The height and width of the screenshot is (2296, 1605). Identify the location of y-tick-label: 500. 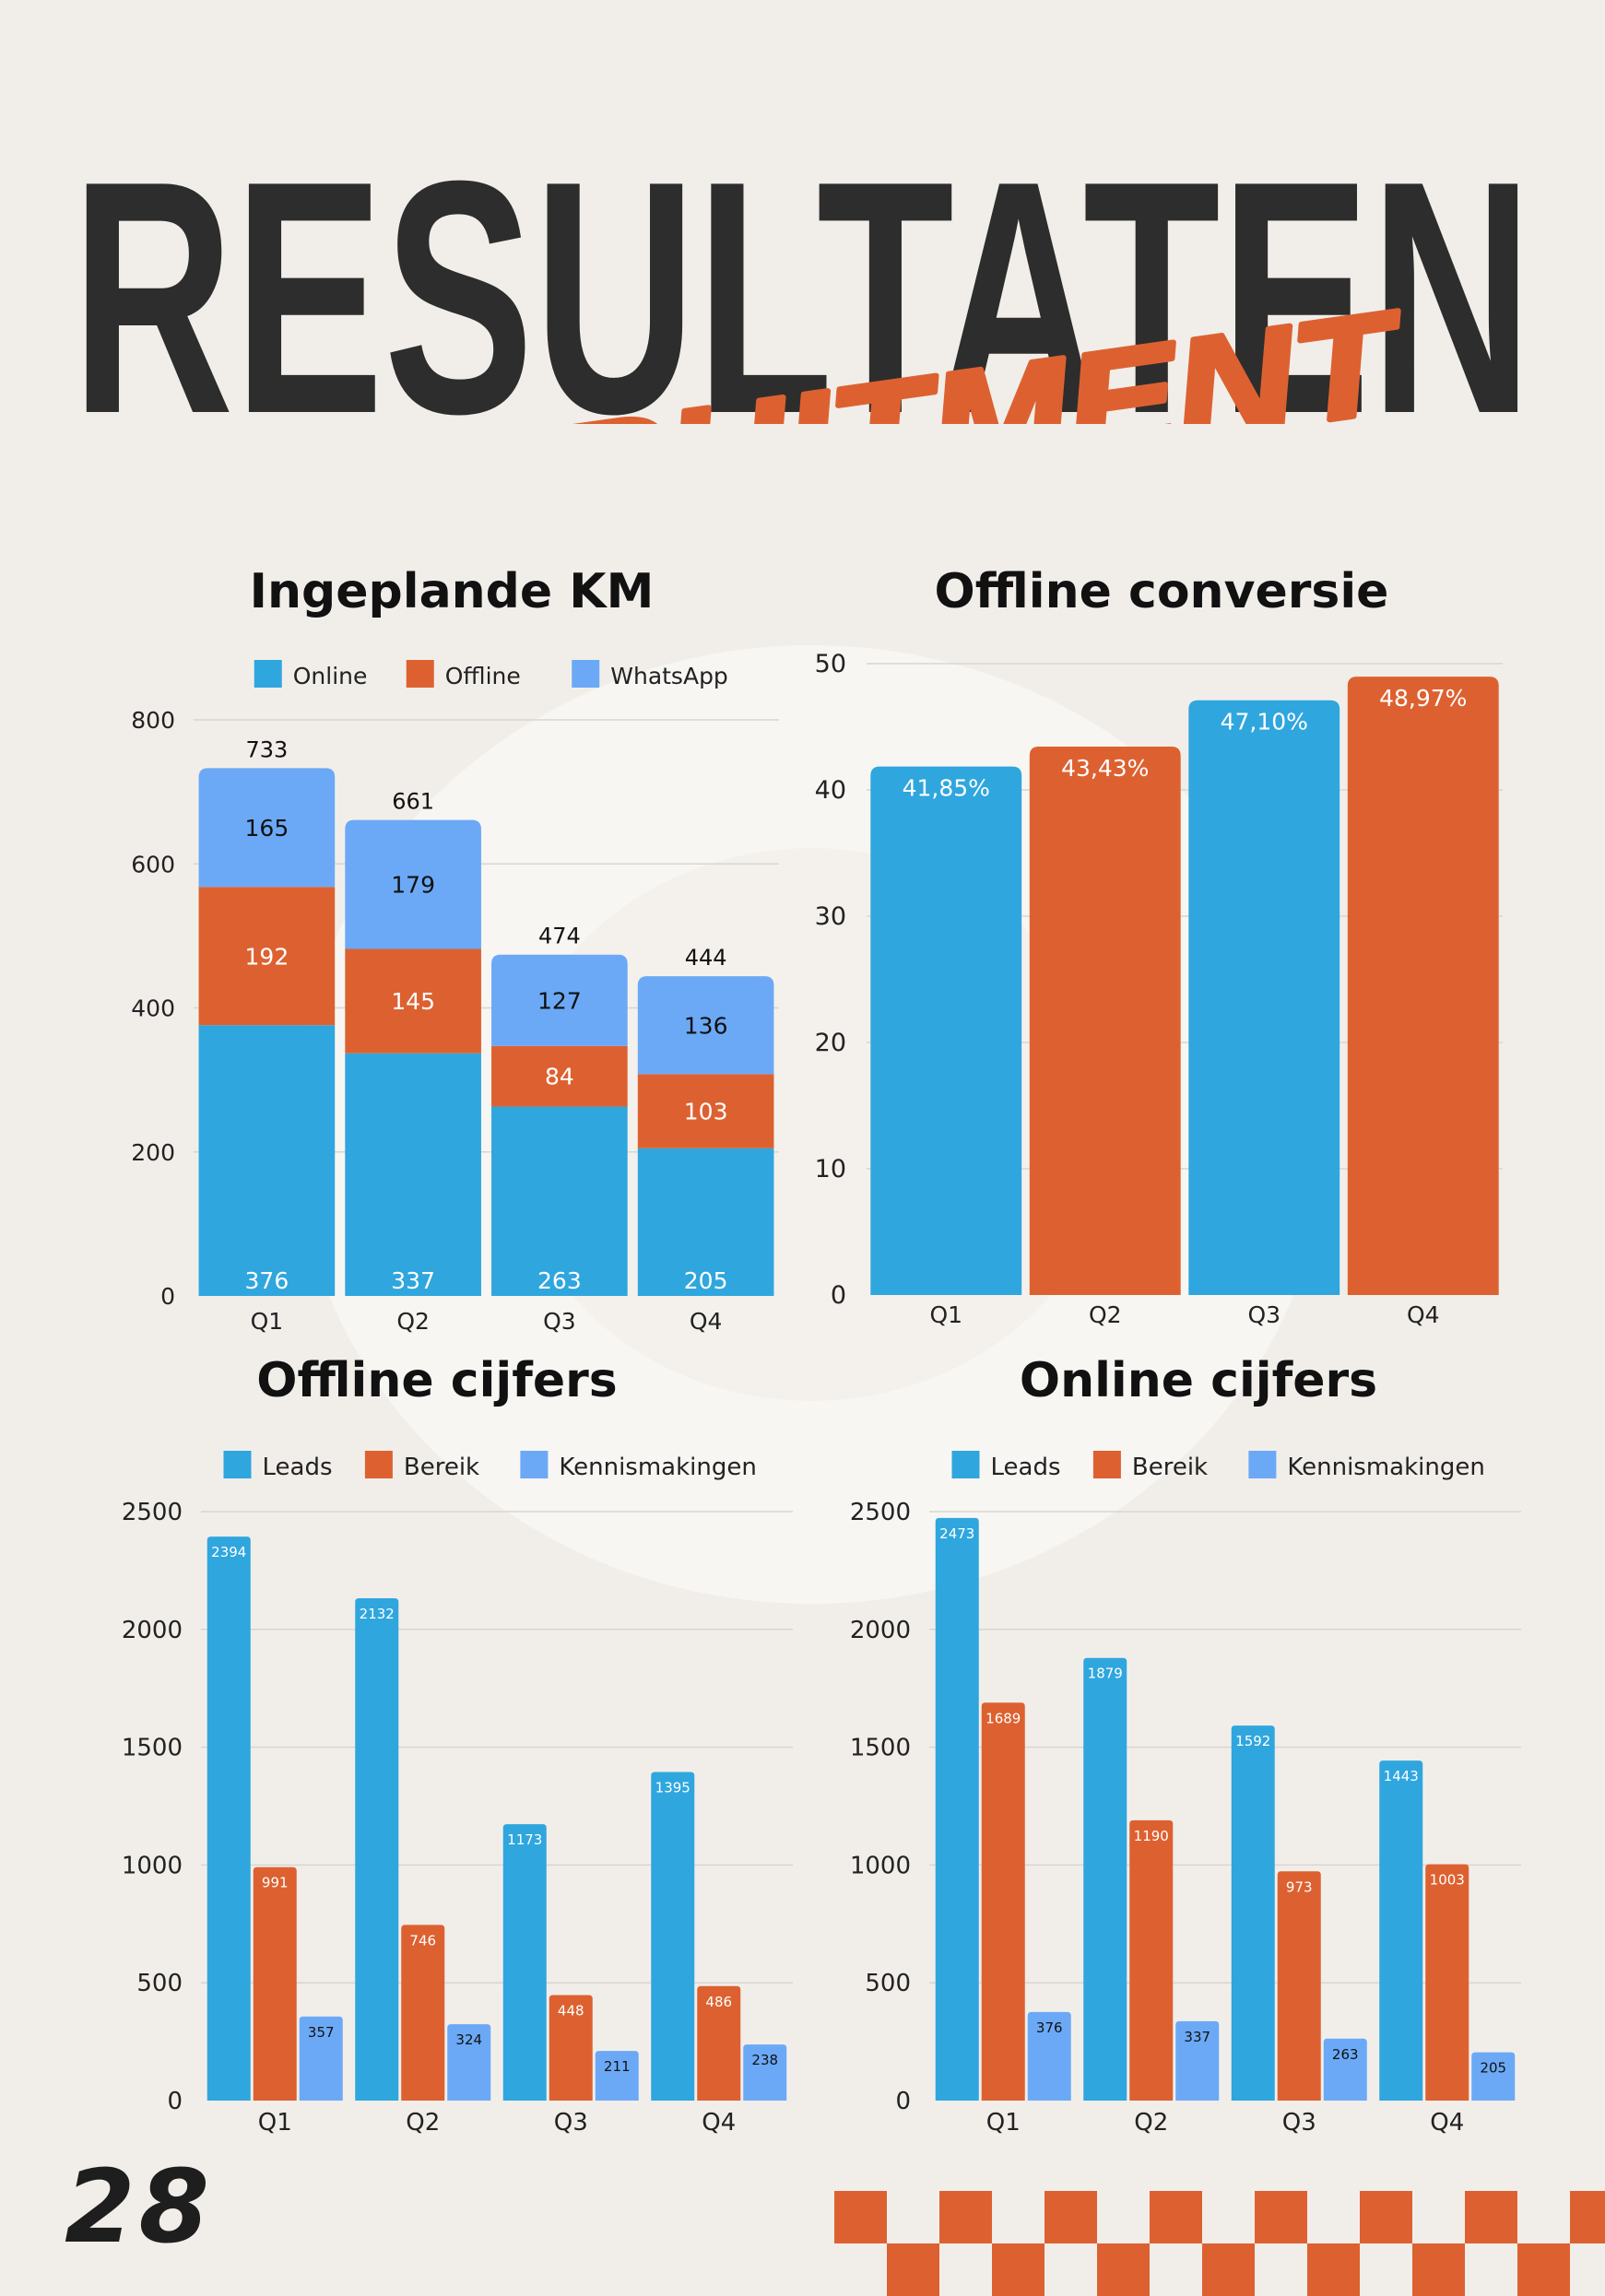
(888, 1983).